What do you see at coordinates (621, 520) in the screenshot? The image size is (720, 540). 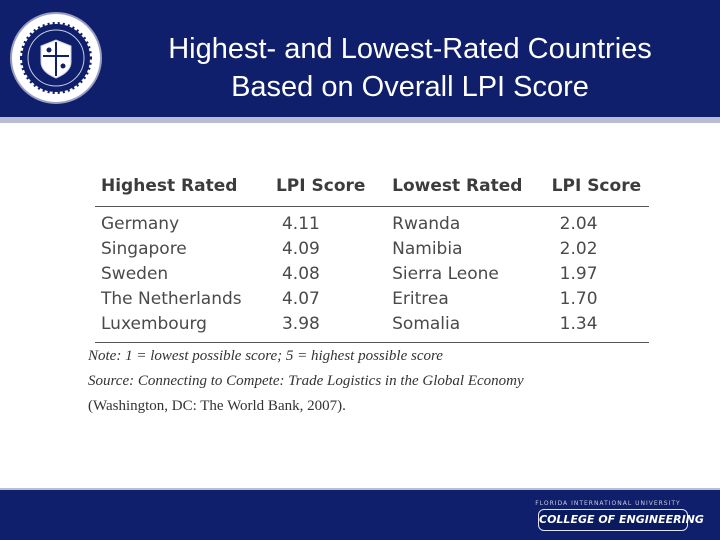 I see `college-name: COLLEGE OF ENGINEERING` at bounding box center [621, 520].